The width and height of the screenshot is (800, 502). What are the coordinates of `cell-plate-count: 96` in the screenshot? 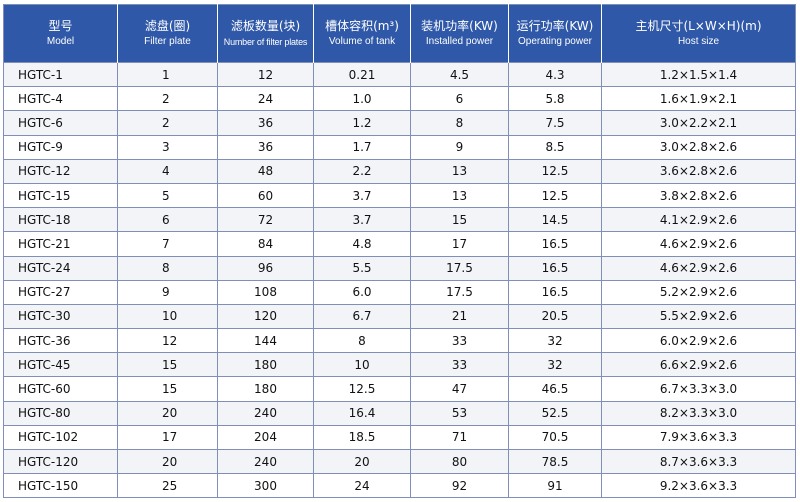 It's located at (265, 268).